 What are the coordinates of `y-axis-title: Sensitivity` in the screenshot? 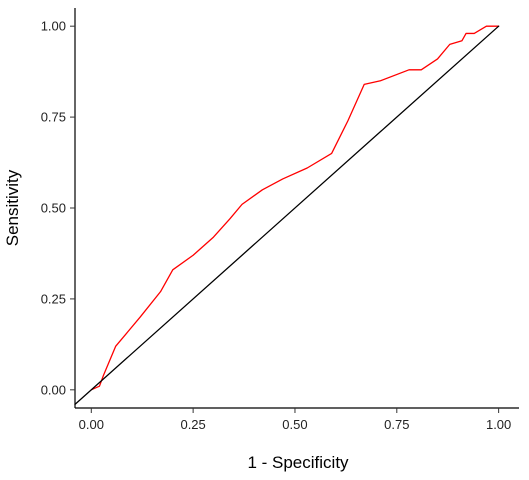 It's located at (12, 207).